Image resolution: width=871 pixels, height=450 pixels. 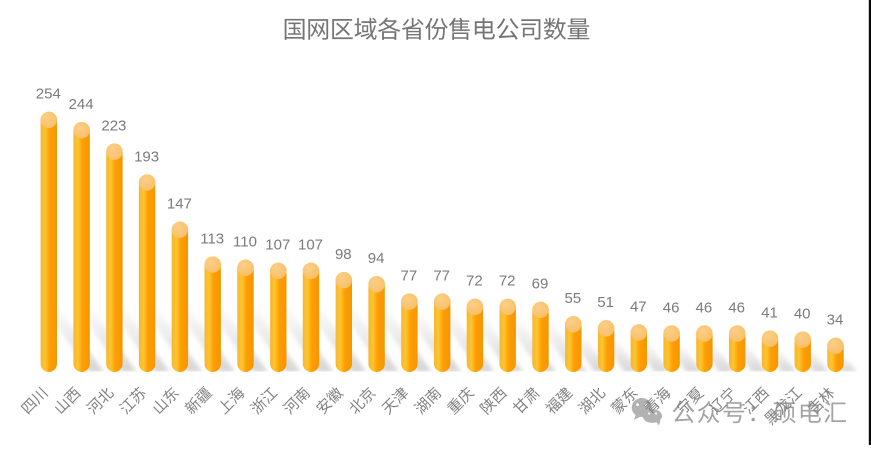 I want to click on svg-text: 69, so click(x=540, y=284).